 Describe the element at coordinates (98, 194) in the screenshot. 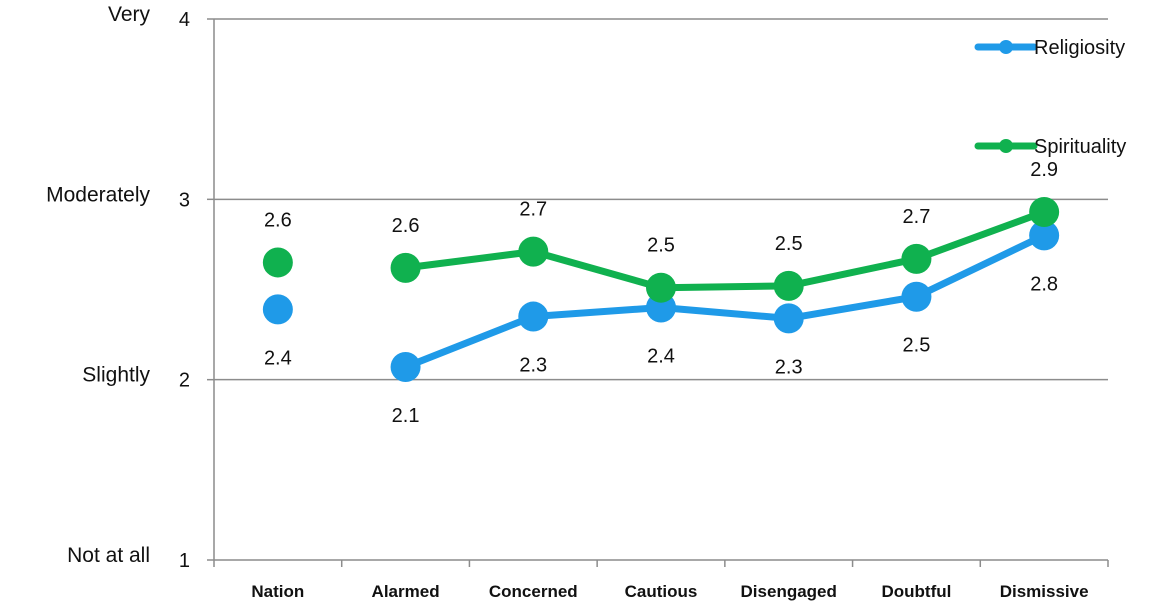

I see `y-tick-word: Moderately` at that location.